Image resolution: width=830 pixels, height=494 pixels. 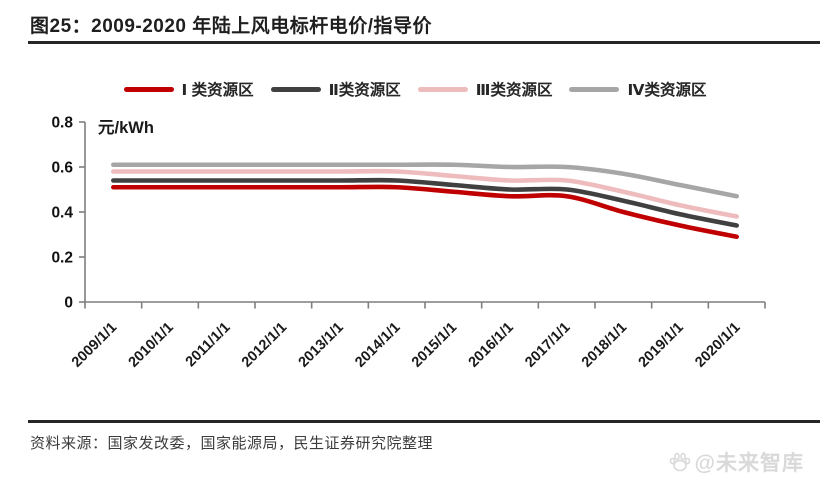 I want to click on y-tick-label: 0.8, so click(x=62, y=123).